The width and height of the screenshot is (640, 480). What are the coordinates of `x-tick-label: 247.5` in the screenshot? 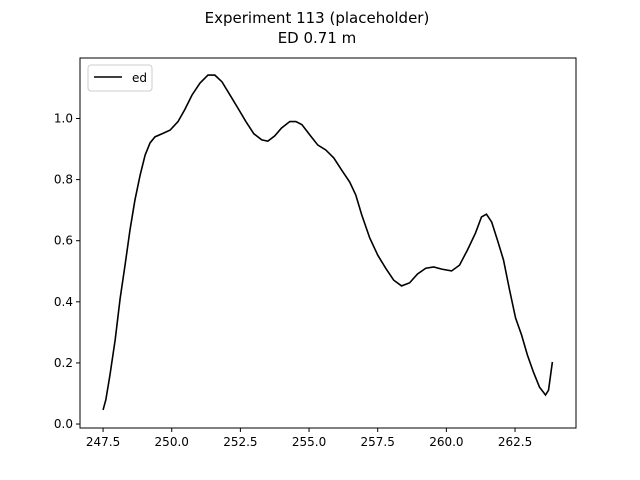 It's located at (103, 442).